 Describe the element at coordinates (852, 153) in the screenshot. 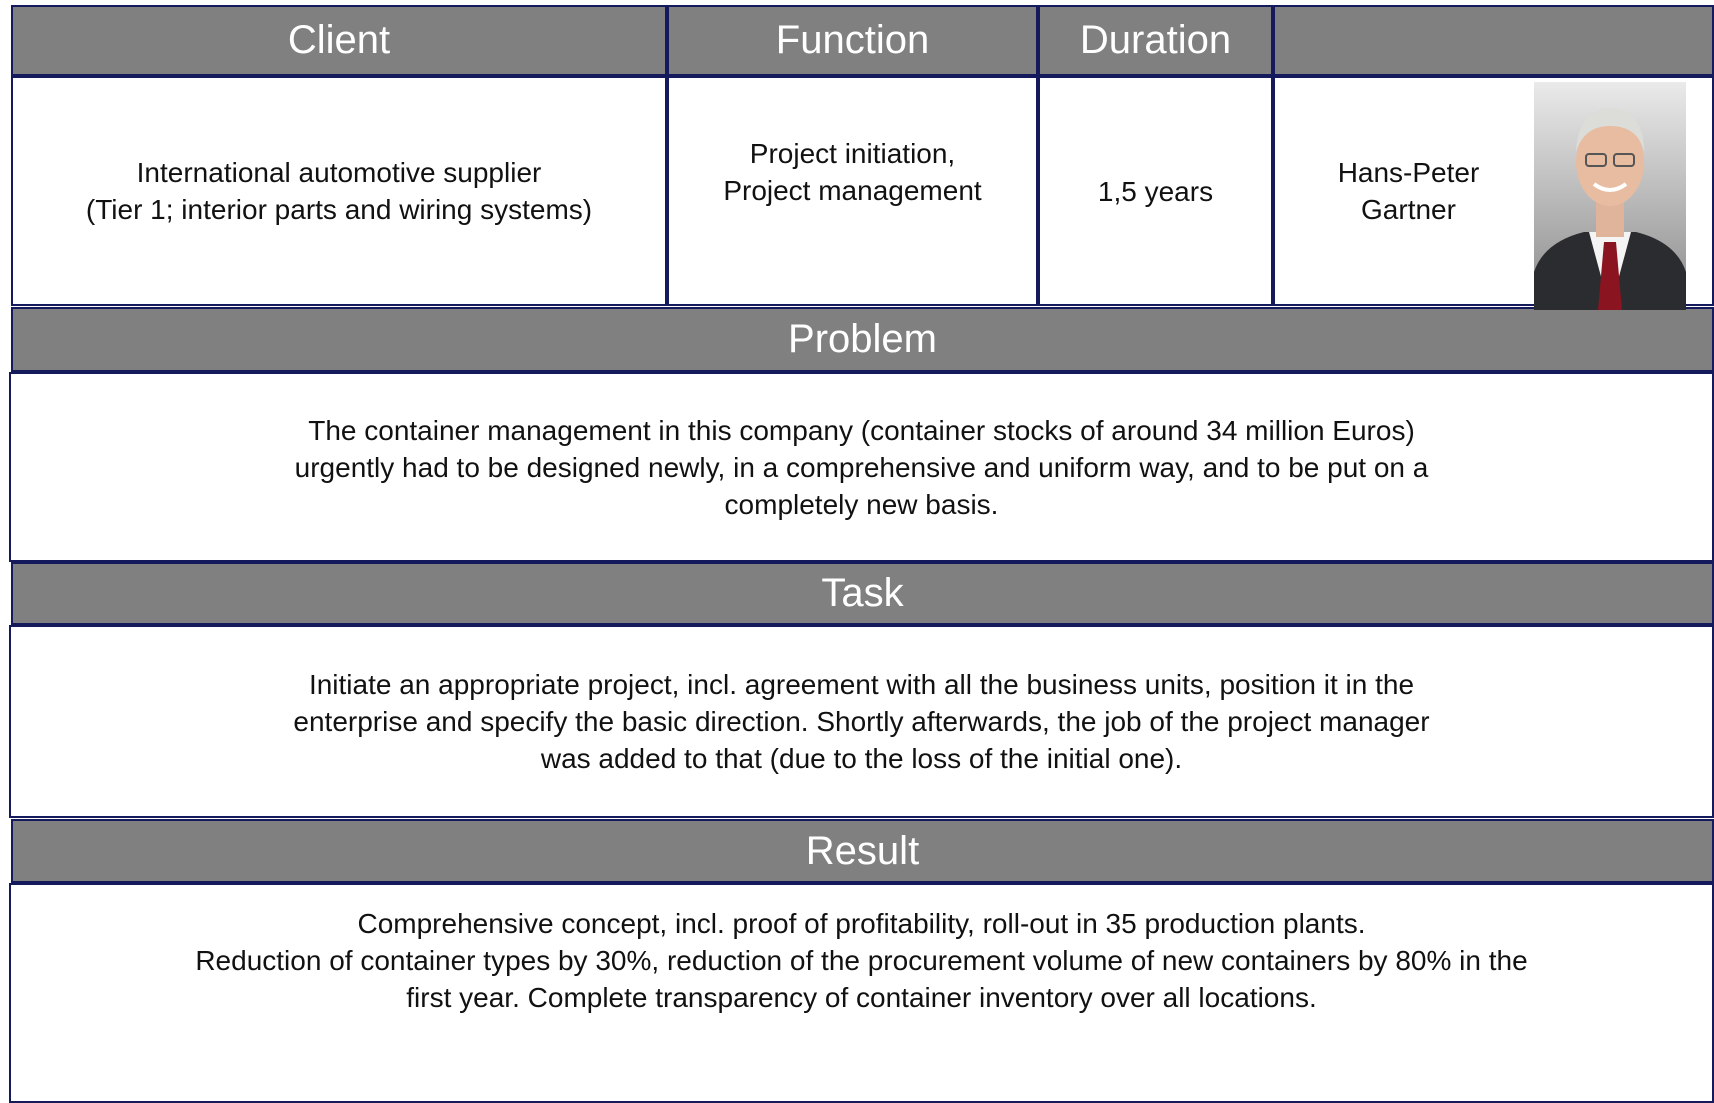

I see `function-text: Project initiation,` at that location.